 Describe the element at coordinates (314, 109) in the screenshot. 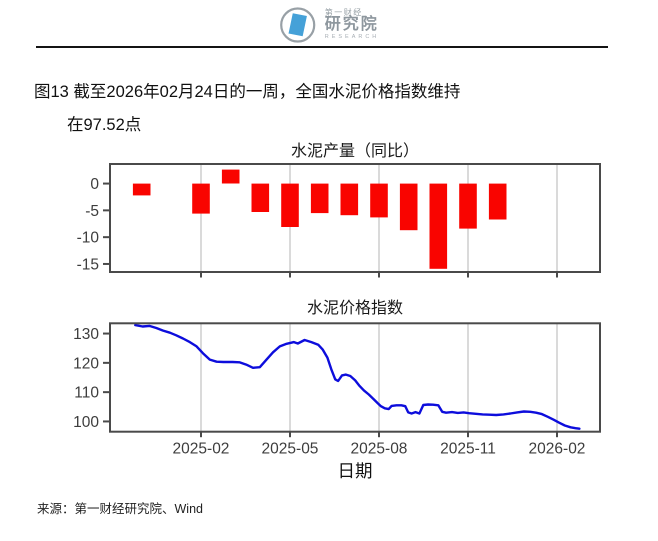

I see `figure-caption: 图13 截至2026年02月24日的一周，全国水泥价格指数维持 在97.52点` at that location.